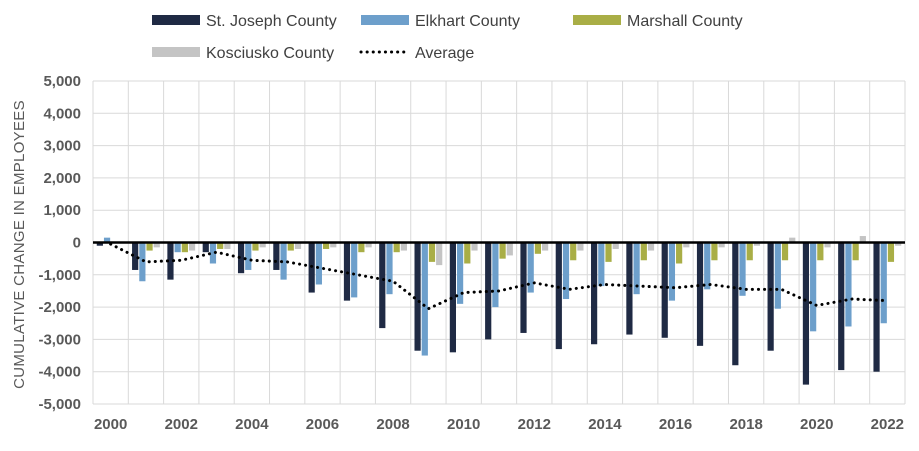 This screenshot has height=451, width=919. Describe the element at coordinates (181, 424) in the screenshot. I see `x-tick-label: 2002` at that location.